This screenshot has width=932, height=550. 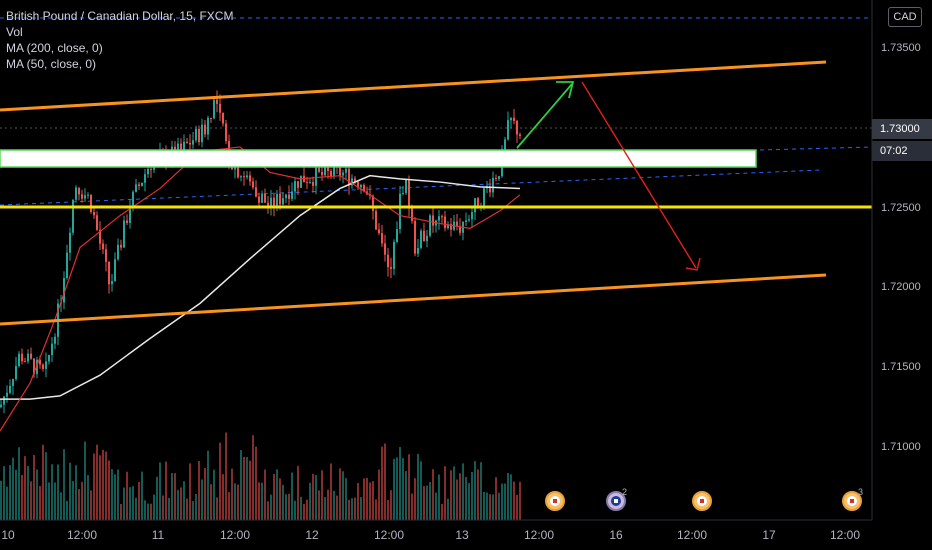 What do you see at coordinates (51, 64) in the screenshot?
I see `legend-ma50: MA (50, close, 0)` at bounding box center [51, 64].